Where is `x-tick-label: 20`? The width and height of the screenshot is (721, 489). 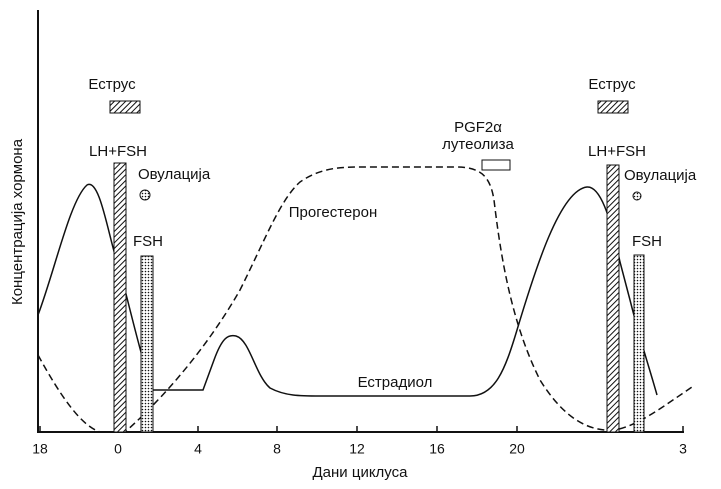 x-tick-label: 20 is located at coordinates (517, 449).